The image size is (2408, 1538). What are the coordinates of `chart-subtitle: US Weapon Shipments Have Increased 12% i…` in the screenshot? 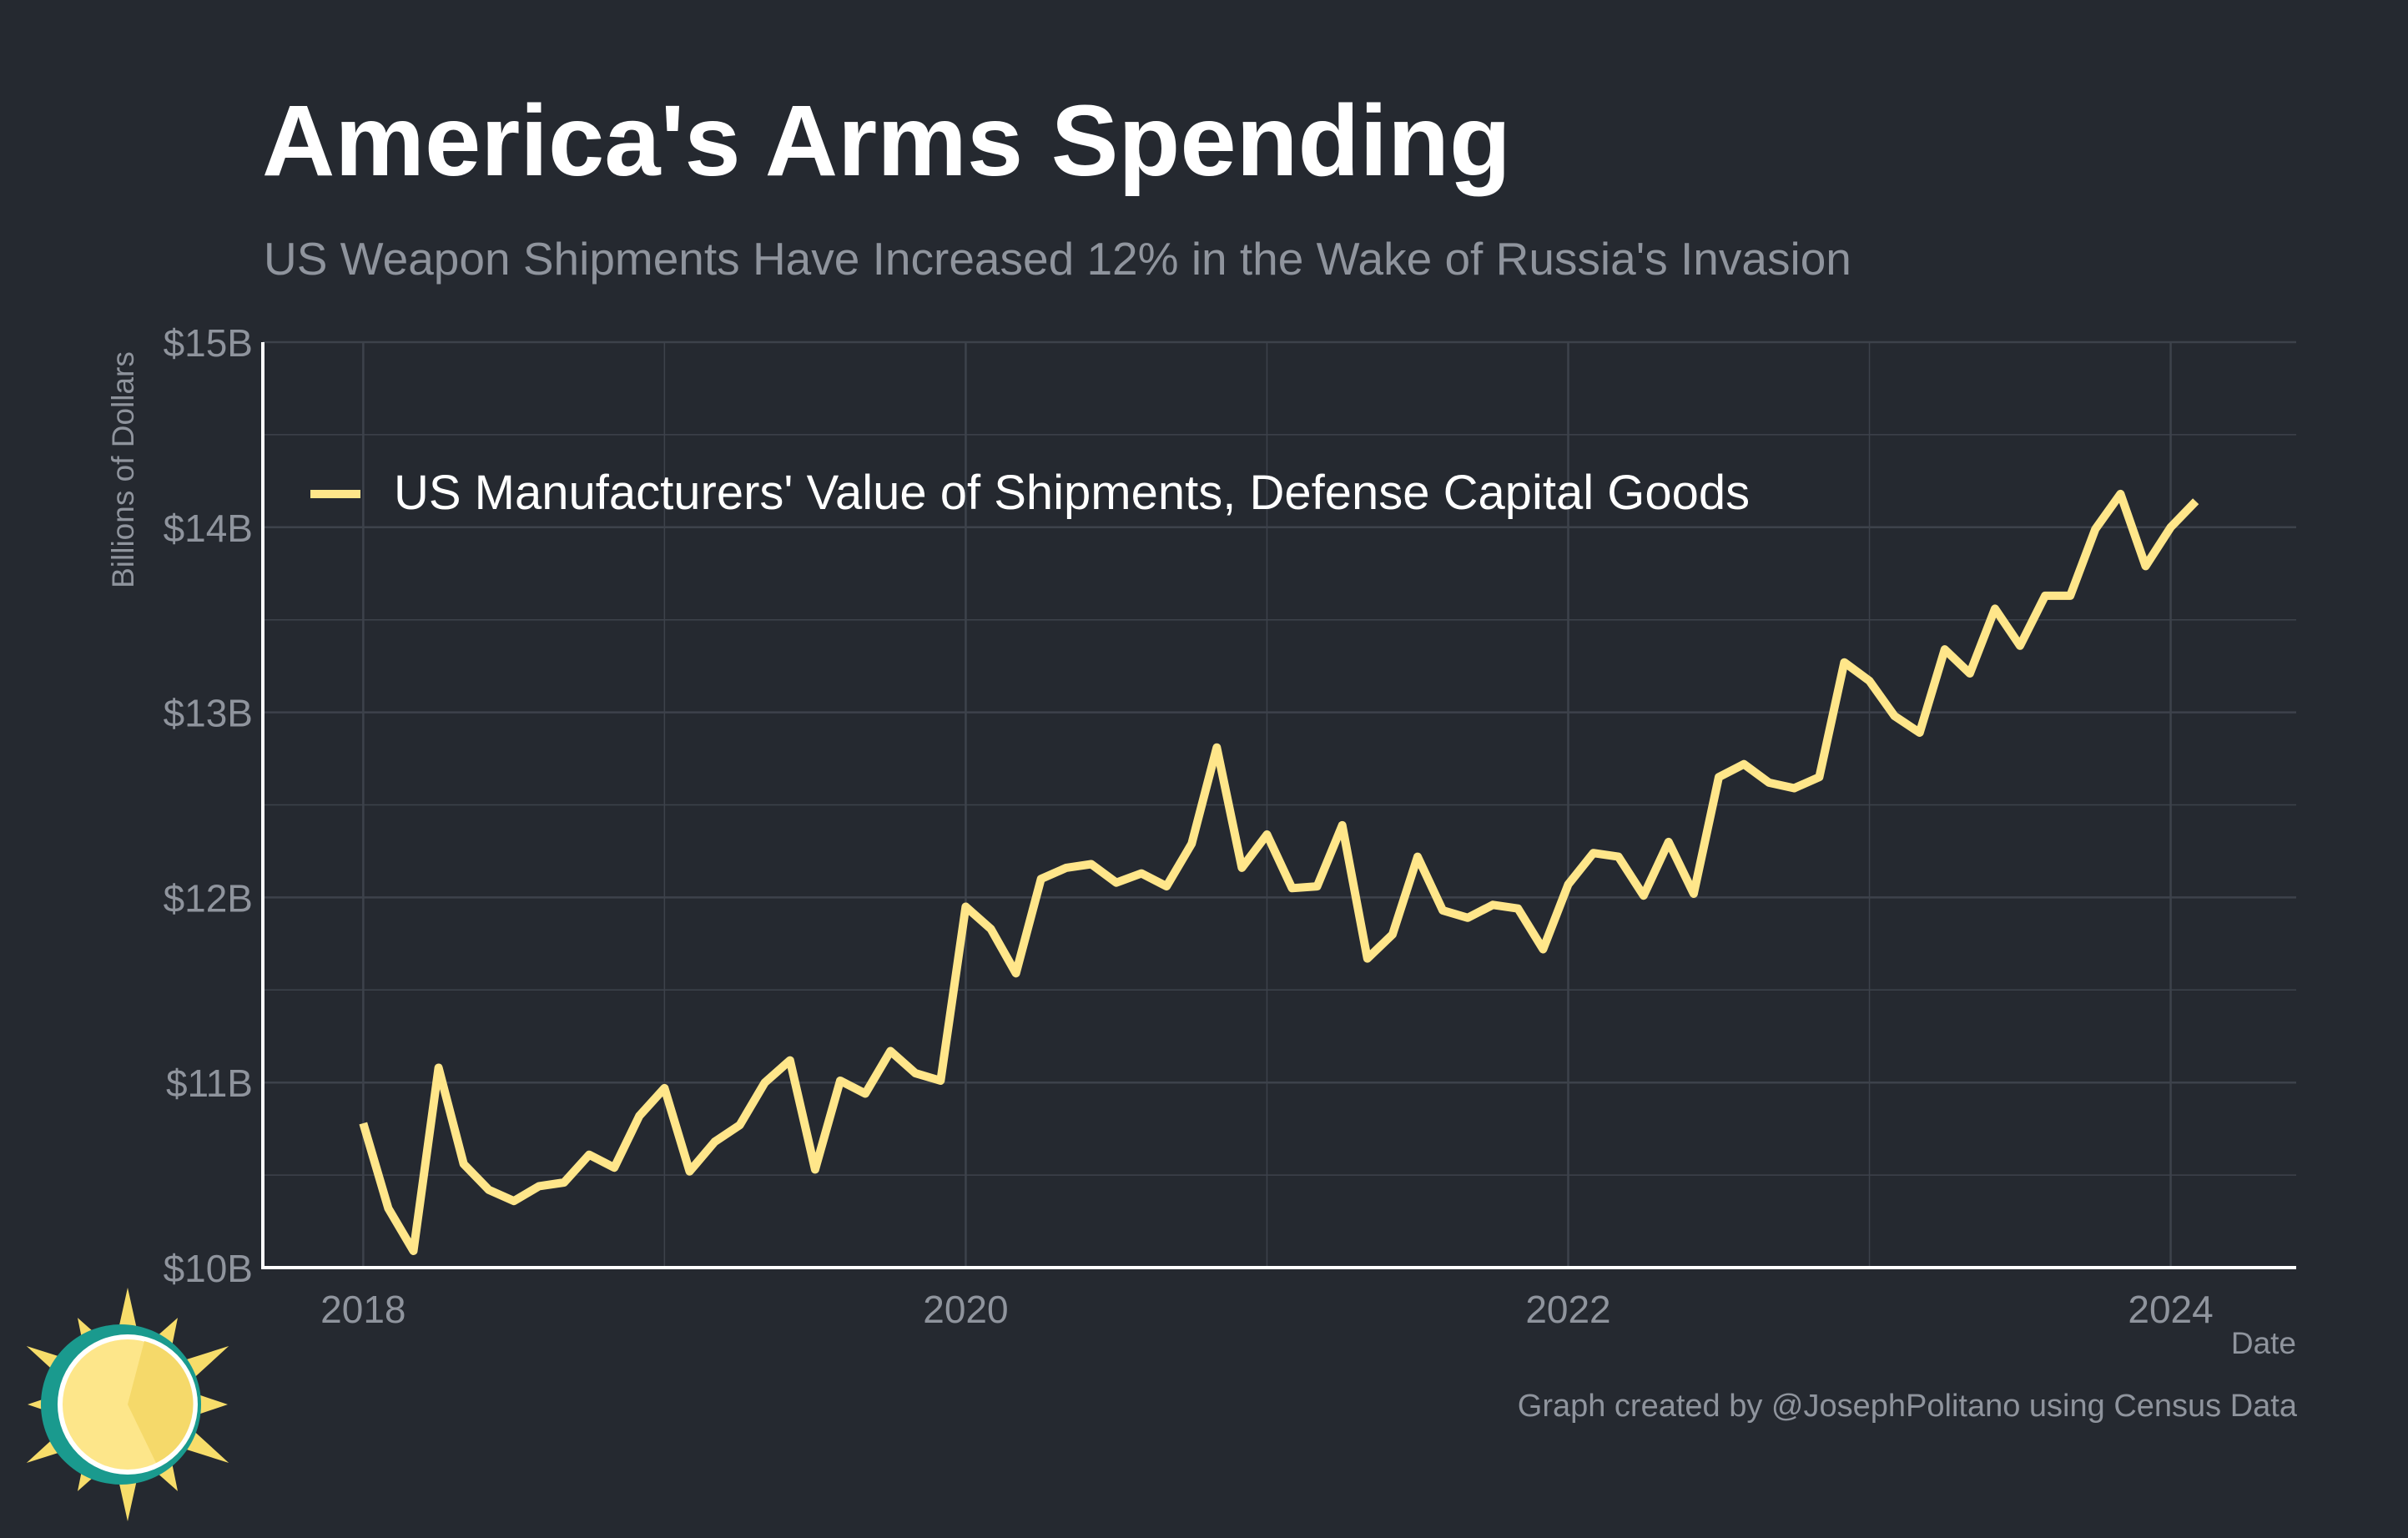 It's located at (1057, 259).